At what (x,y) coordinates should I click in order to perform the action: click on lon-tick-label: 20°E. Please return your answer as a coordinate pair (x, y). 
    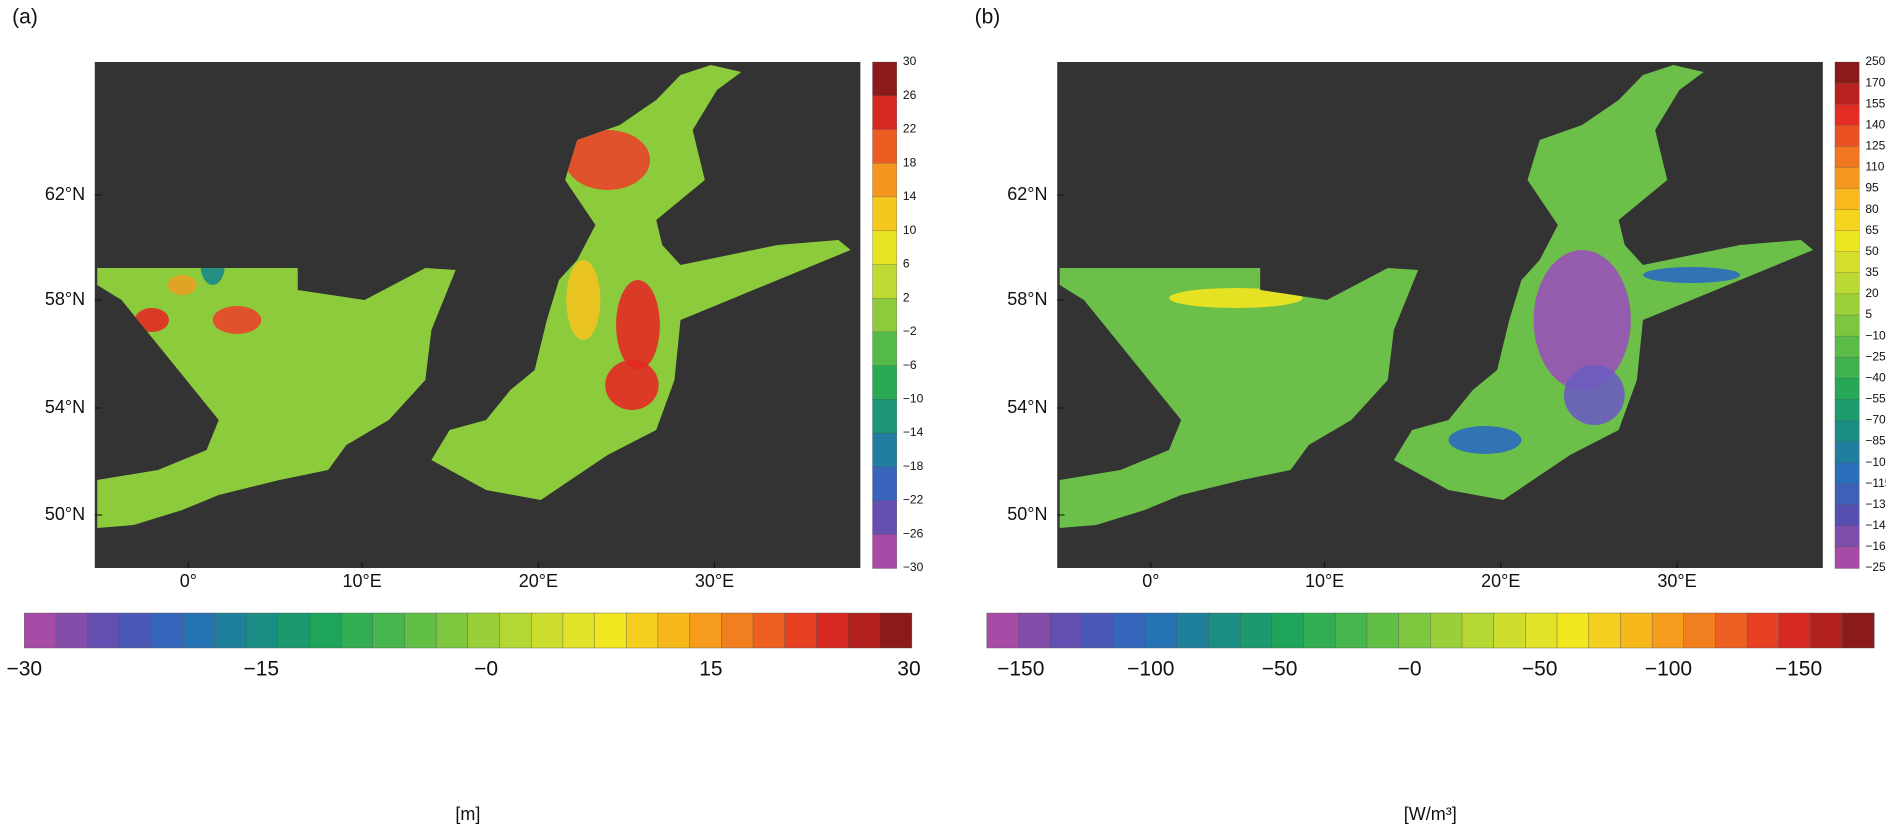
    Looking at the image, I should click on (538, 581).